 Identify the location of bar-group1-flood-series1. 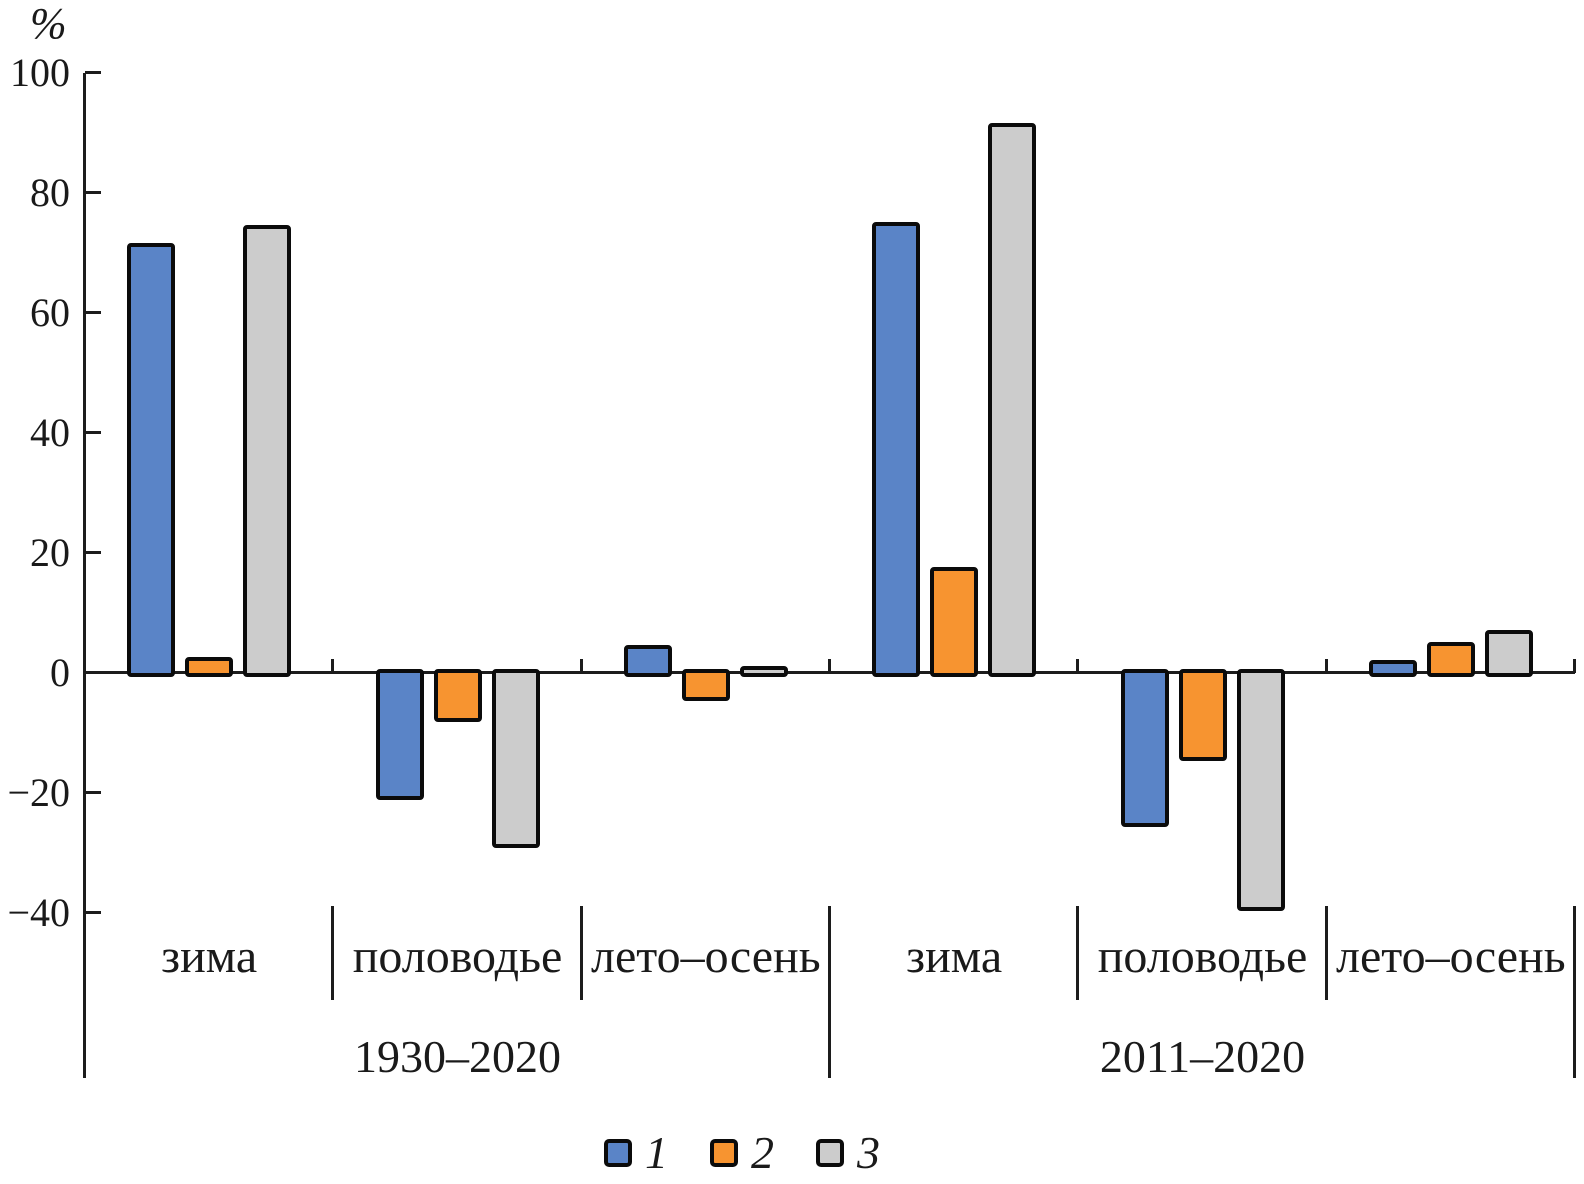
(399, 734).